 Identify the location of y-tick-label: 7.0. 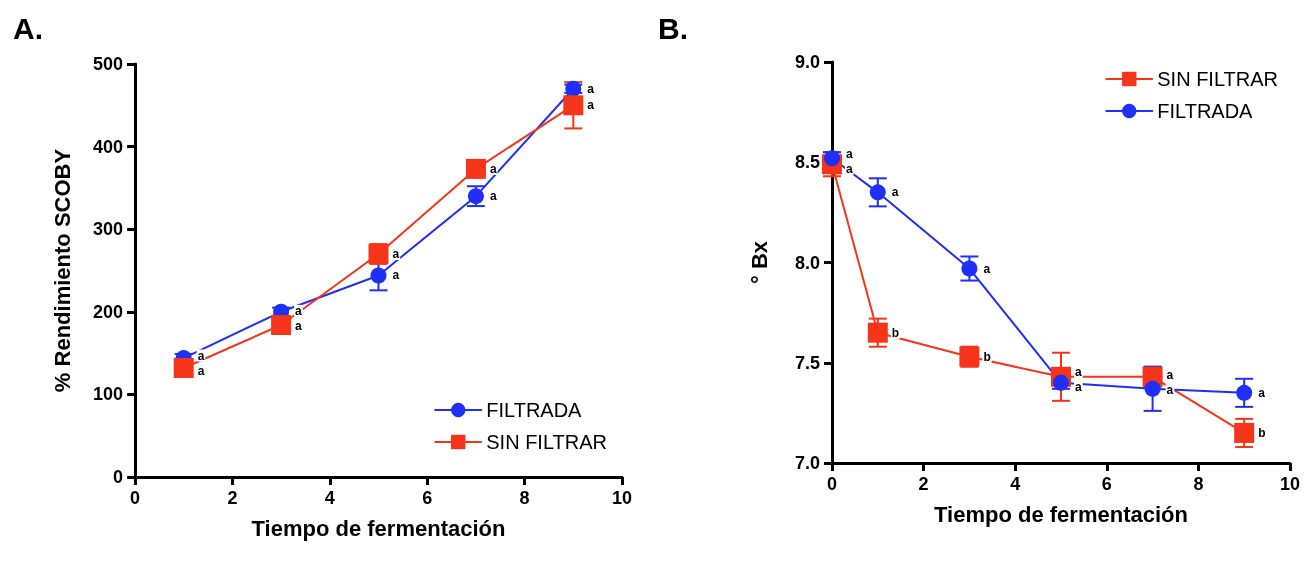
(807, 463).